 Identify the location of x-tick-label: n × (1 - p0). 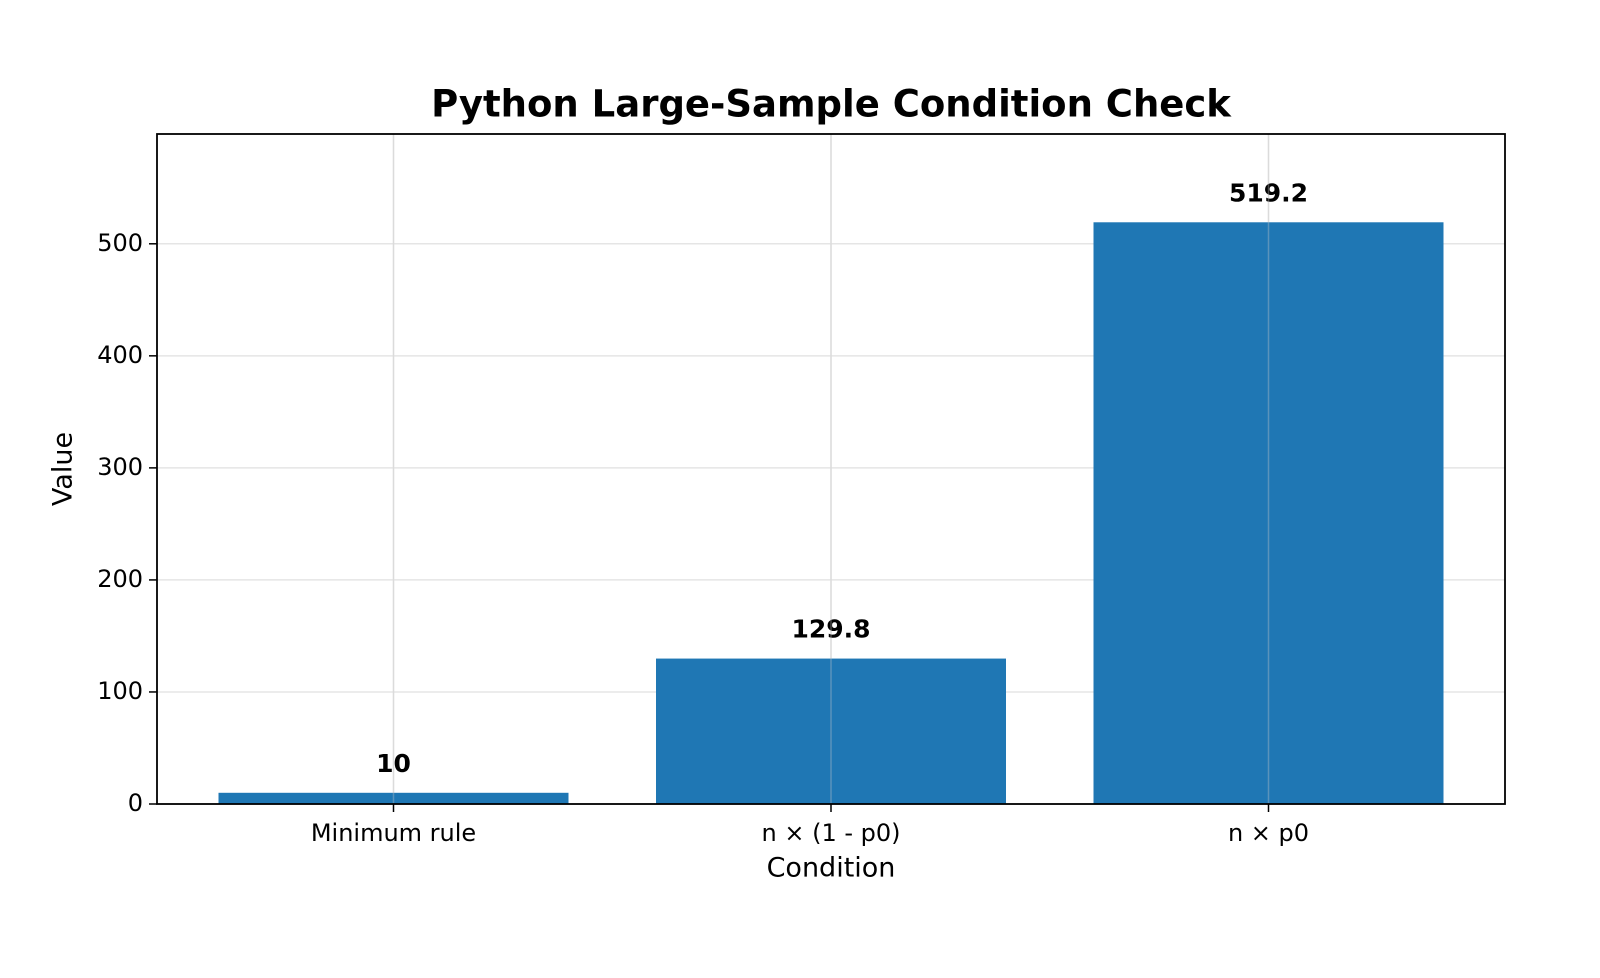
(831, 833).